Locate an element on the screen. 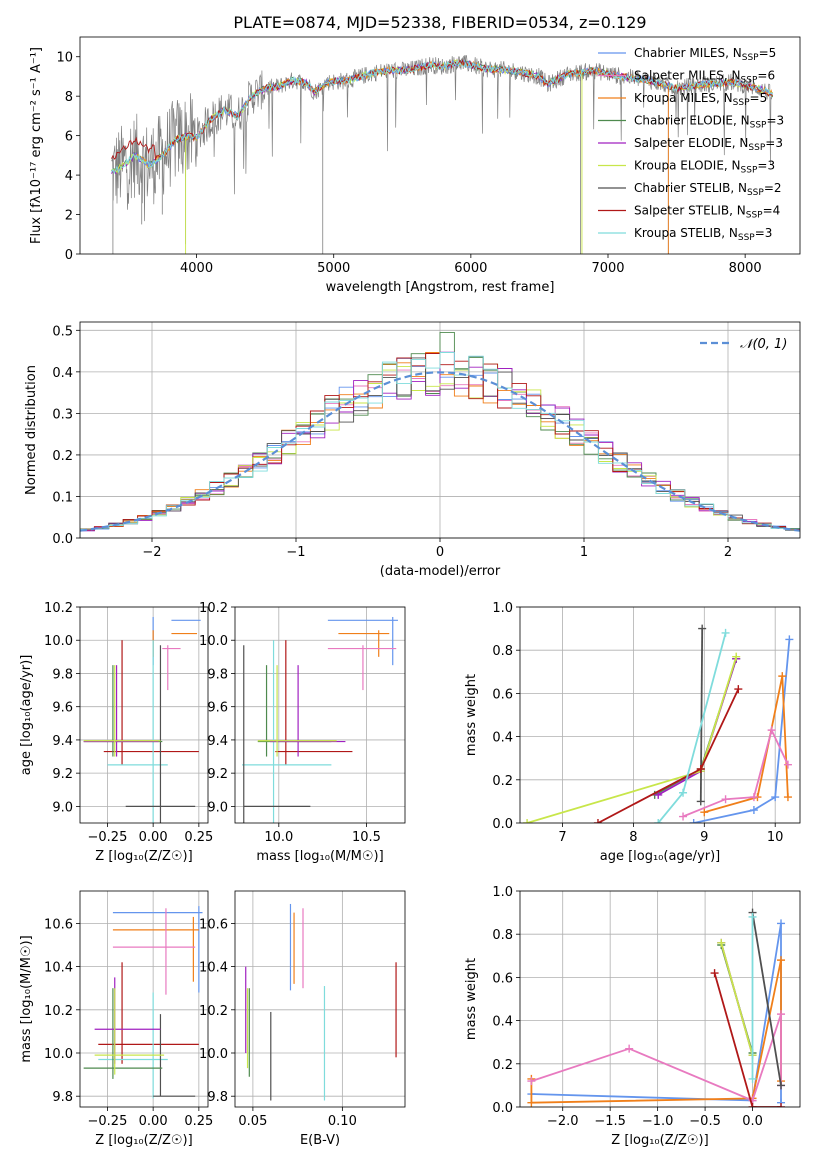  errorbar-kroupa-stelib is located at coordinates (287, 731).